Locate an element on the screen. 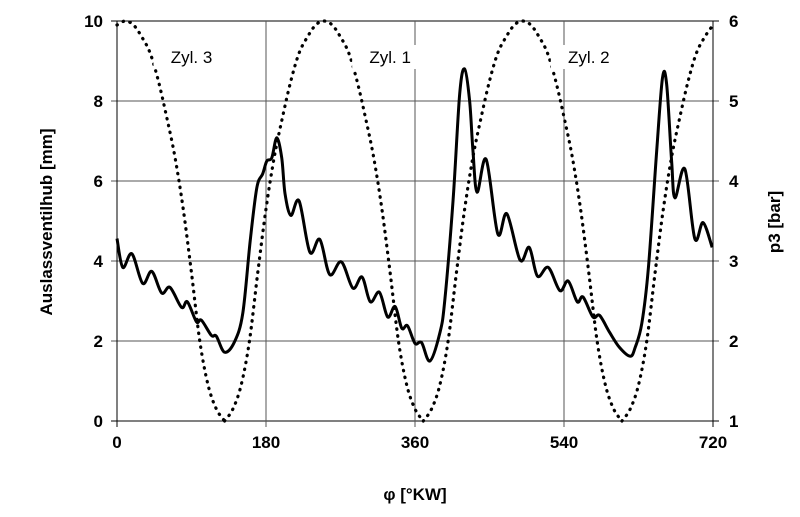 Image resolution: width=800 pixels, height=517 pixels. y-left-tick-label: 8 is located at coordinates (98, 101).